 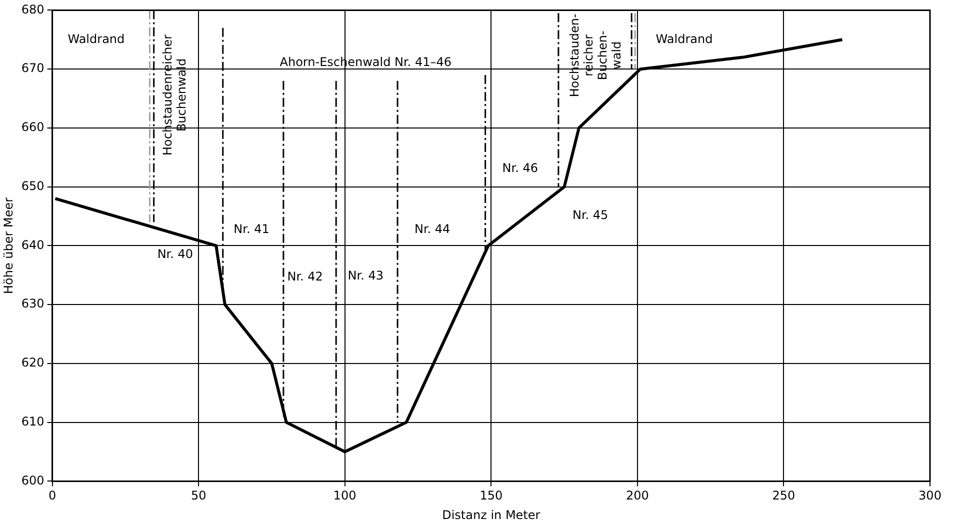 I want to click on x-tick-label: 100, so click(x=344, y=495).